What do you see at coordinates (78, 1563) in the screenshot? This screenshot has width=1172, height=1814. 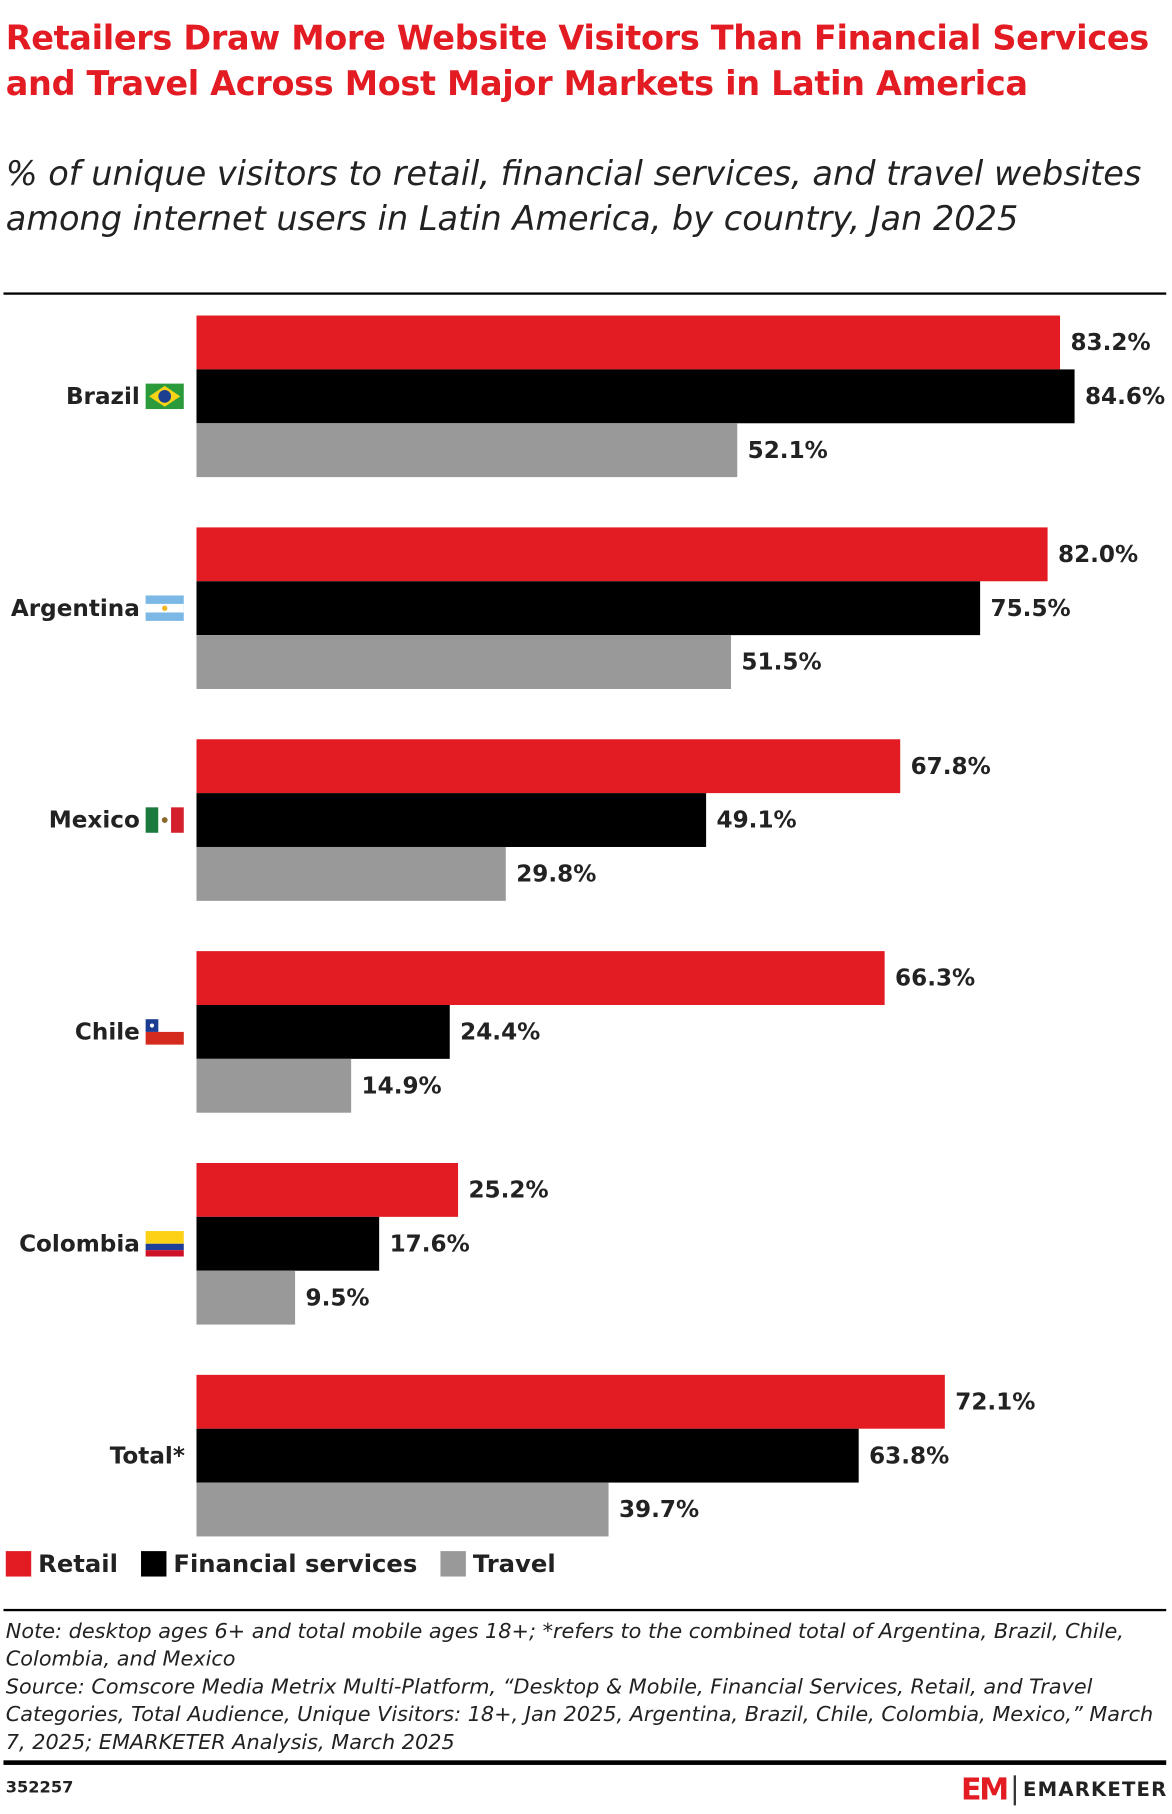 I see `legend-label: Retail` at bounding box center [78, 1563].